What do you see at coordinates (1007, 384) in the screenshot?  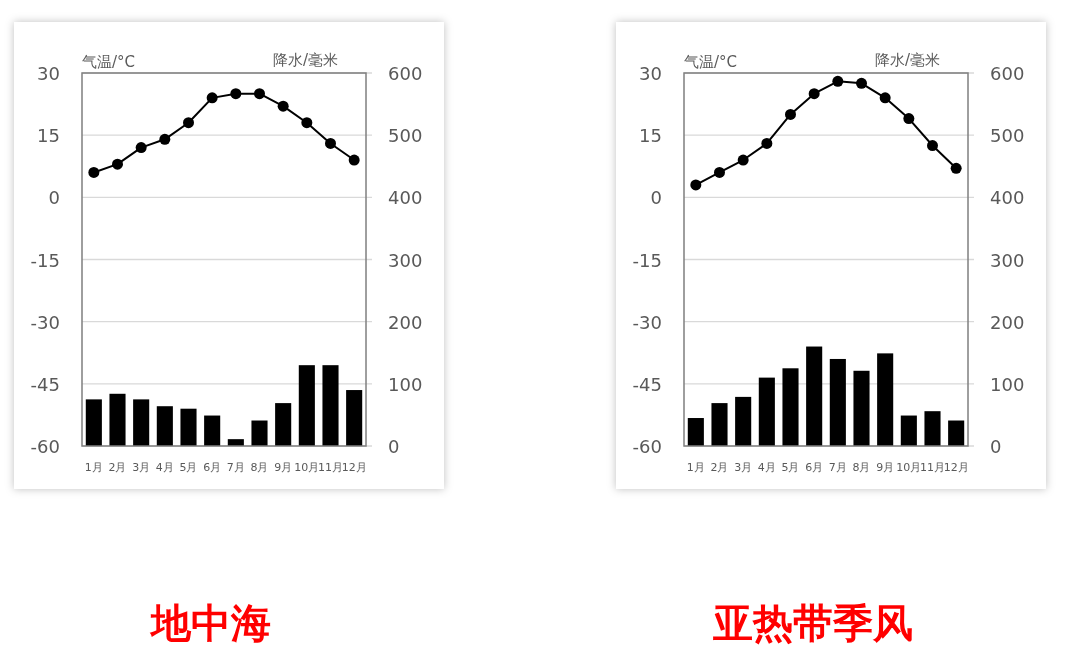 I see `y2-tick-label: 100` at bounding box center [1007, 384].